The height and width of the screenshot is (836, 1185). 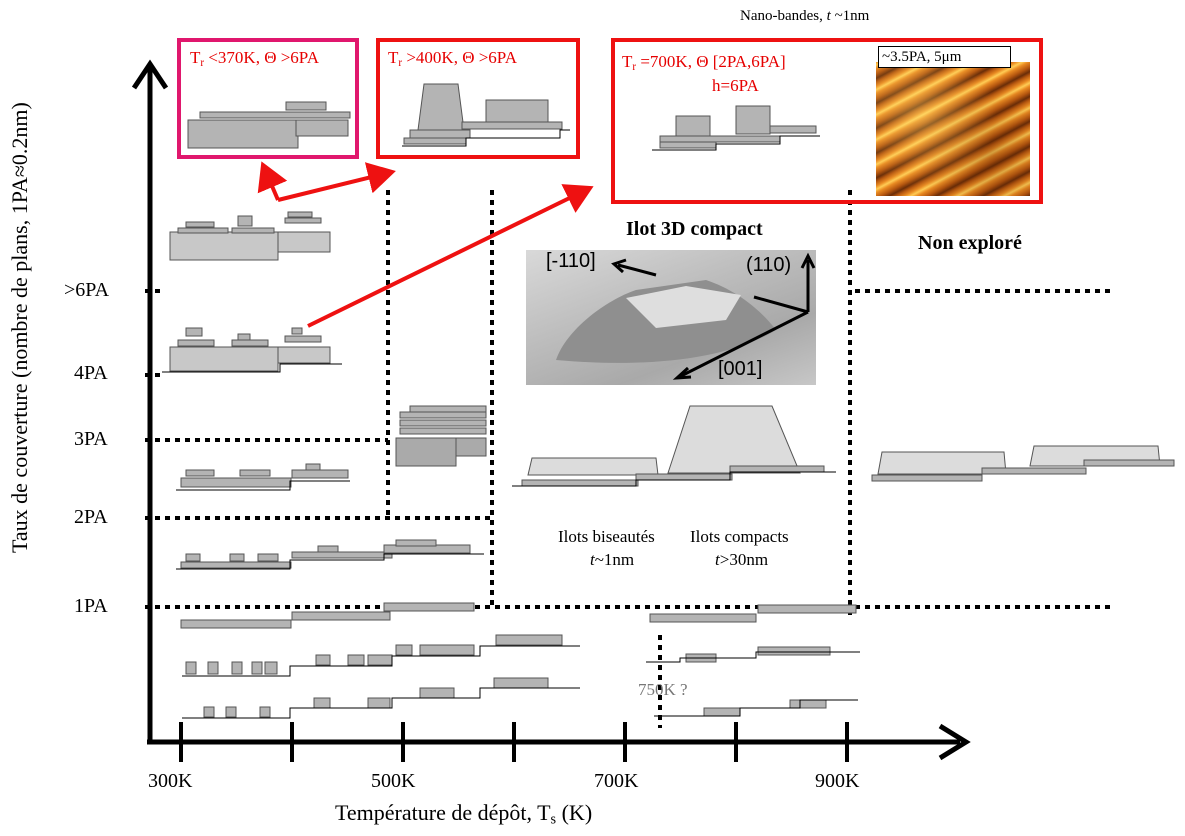 I want to click on compacts-label-1: Ilots compacts, so click(x=739, y=536).